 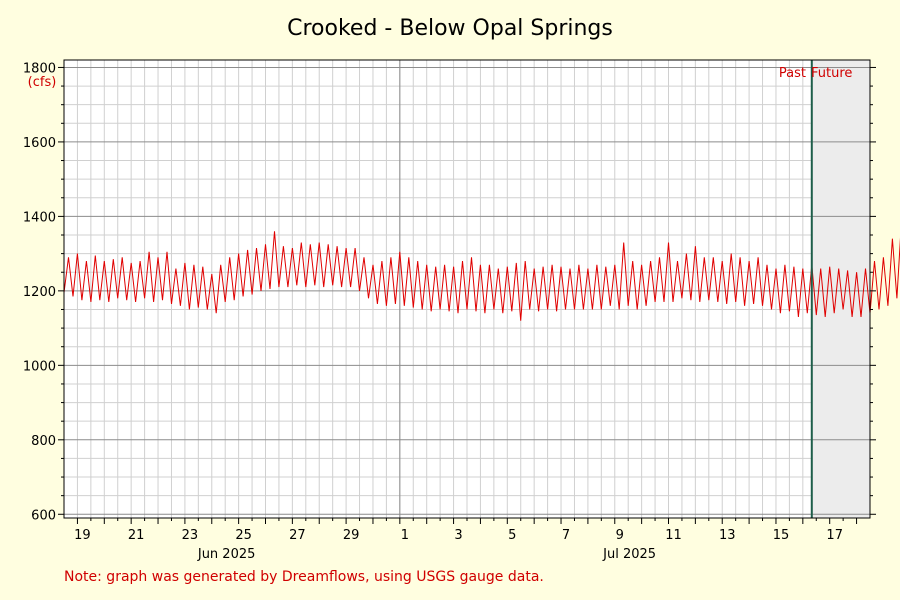 What do you see at coordinates (39, 68) in the screenshot?
I see `y-tick-label: 1800` at bounding box center [39, 68].